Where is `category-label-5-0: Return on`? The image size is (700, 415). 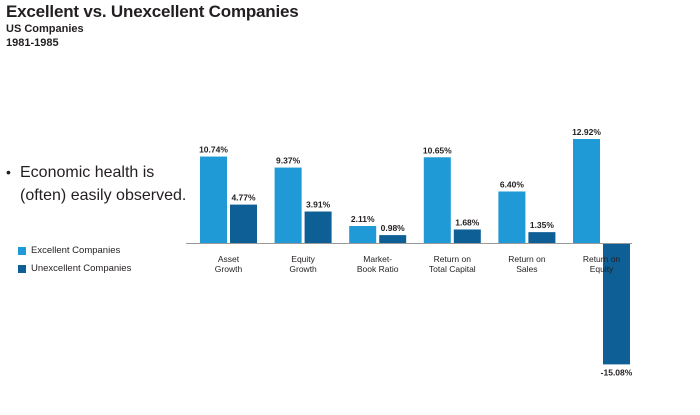
category-label-5-0: Return on is located at coordinates (602, 259).